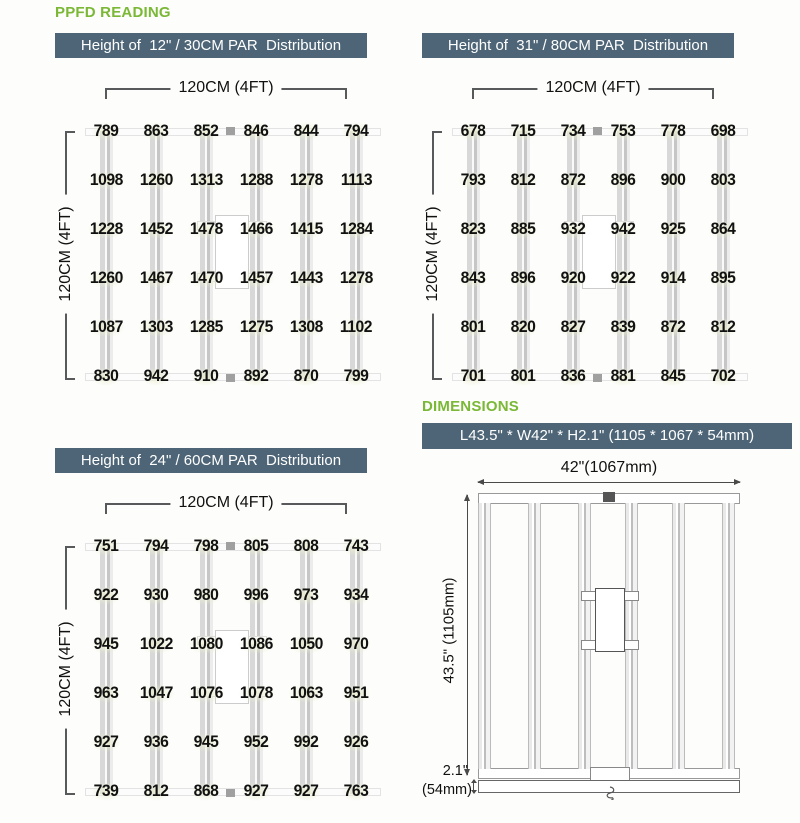  What do you see at coordinates (473, 180) in the screenshot?
I see `ppfd-value: 793` at bounding box center [473, 180].